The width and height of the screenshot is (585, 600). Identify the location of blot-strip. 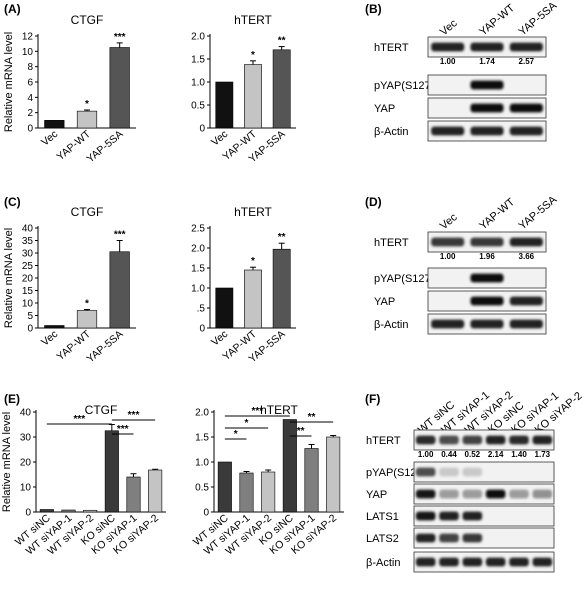
(484, 516).